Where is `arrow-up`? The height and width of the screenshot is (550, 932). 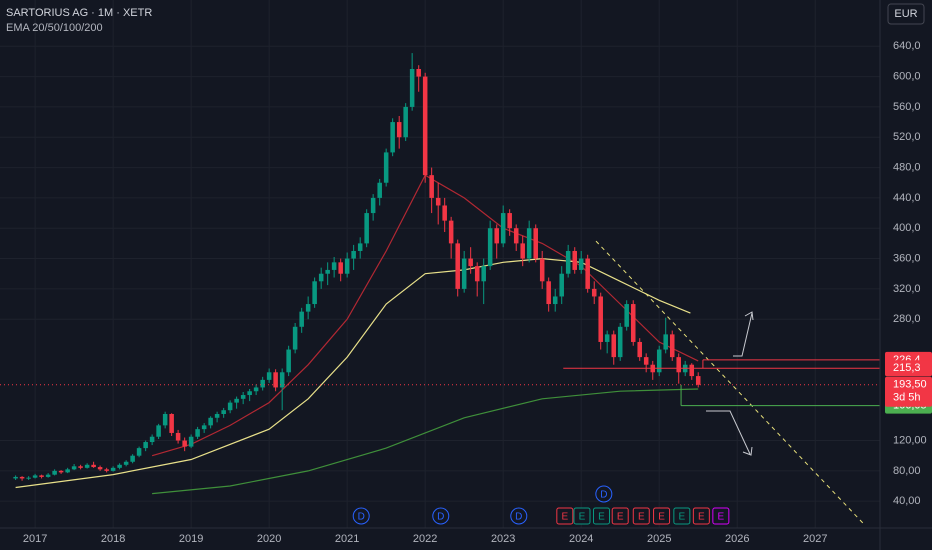 arrow-up is located at coordinates (743, 334).